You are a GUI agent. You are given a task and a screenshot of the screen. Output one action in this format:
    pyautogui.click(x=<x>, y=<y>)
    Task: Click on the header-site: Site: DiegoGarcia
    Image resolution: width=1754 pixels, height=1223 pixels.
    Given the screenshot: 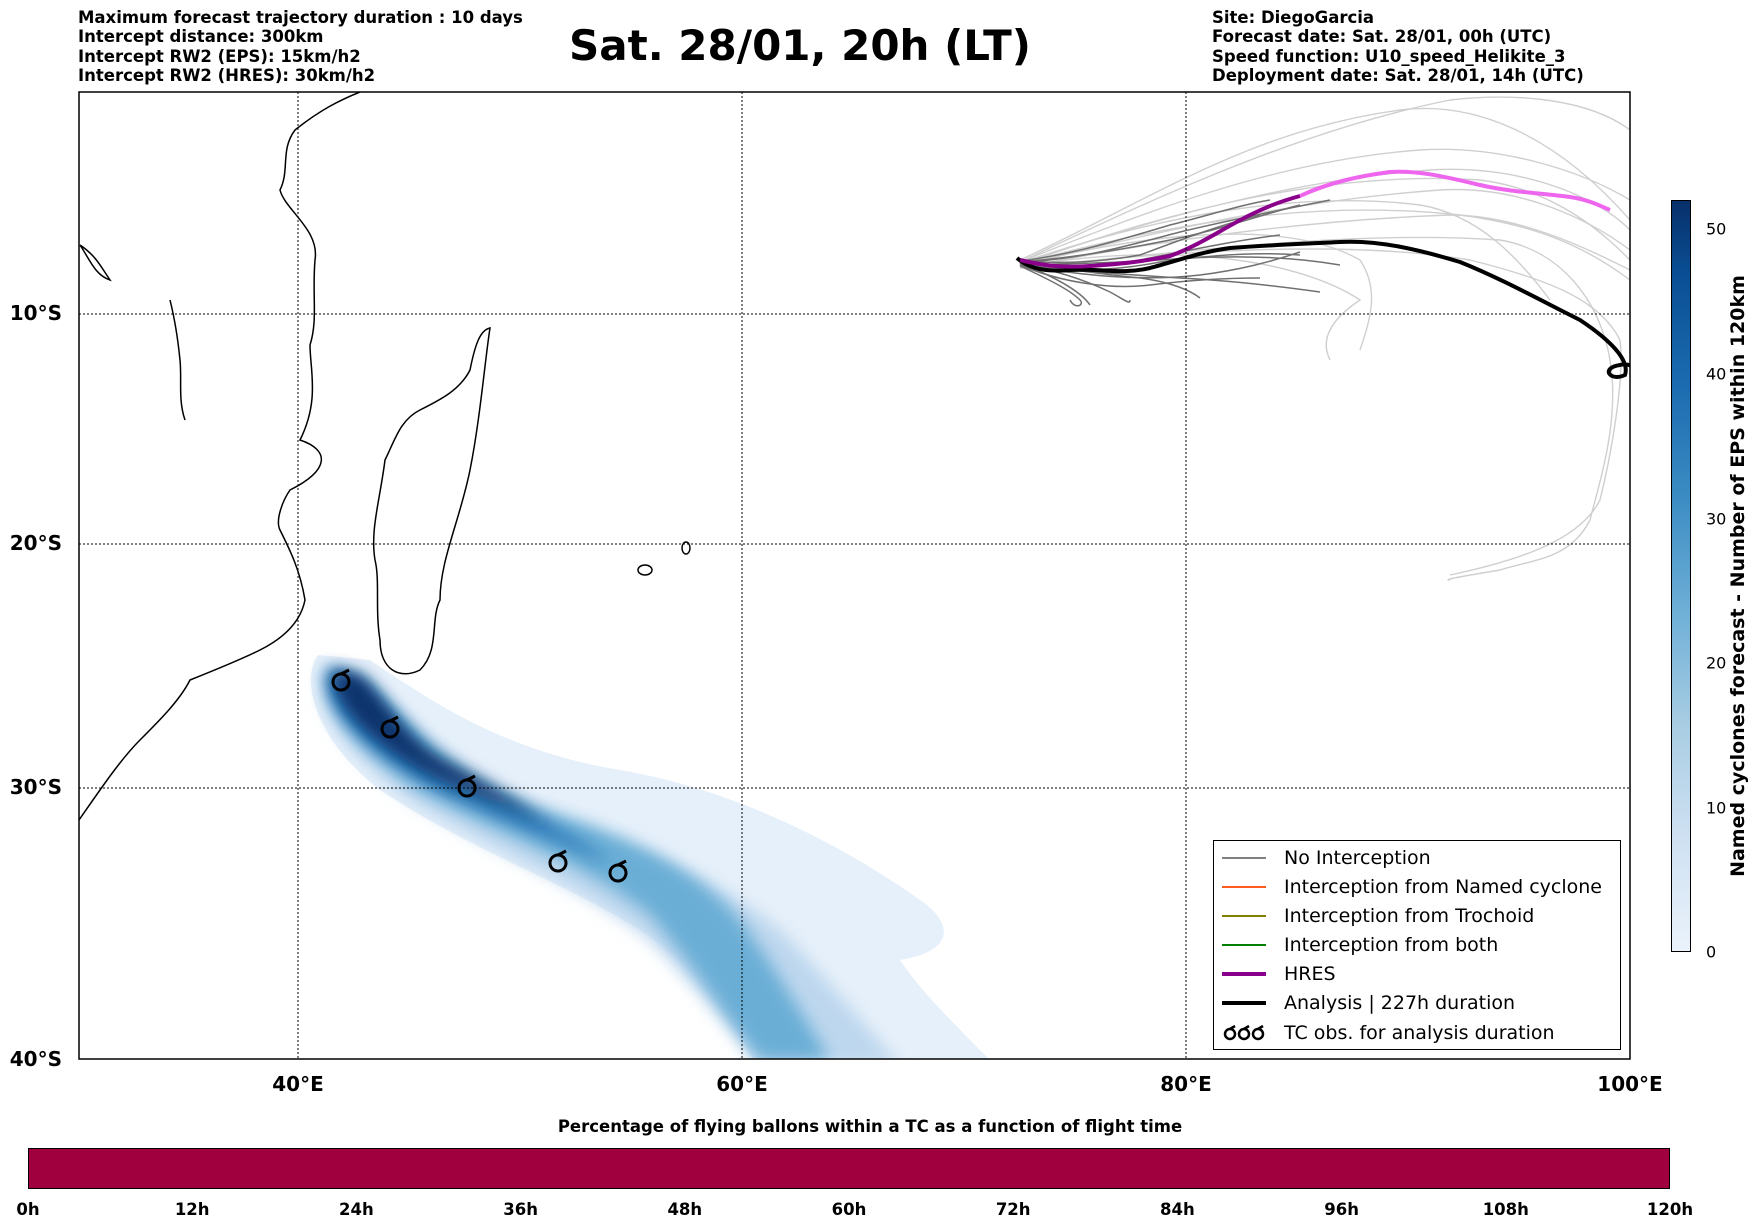 What is the action you would take?
    pyautogui.click(x=1293, y=17)
    